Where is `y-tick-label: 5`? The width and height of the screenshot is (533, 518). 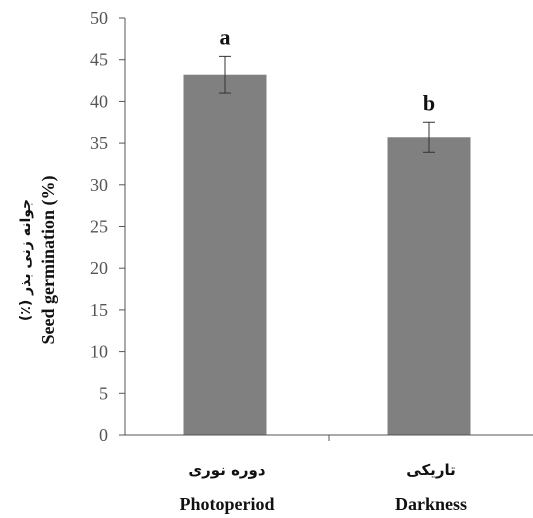 y-tick-label: 5 is located at coordinates (103, 393).